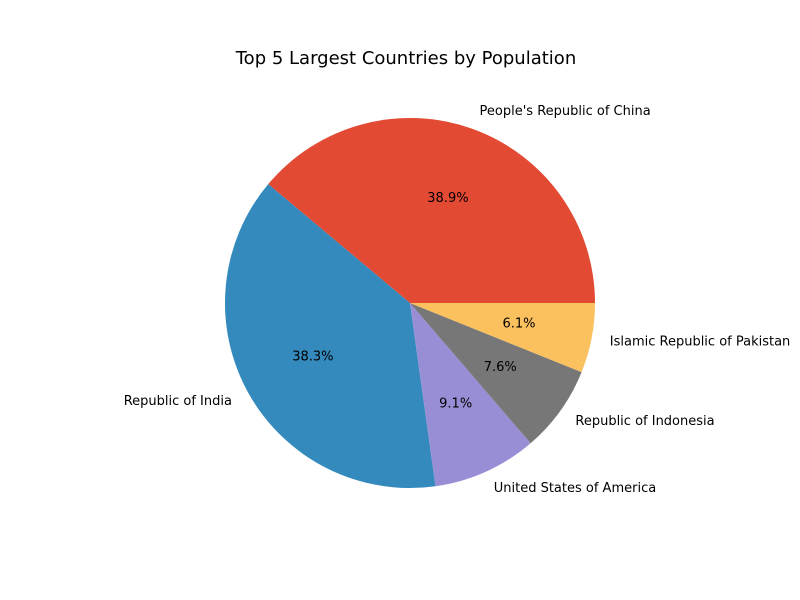 The height and width of the screenshot is (600, 800). I want to click on pie-slice-islamic-republic-of-pakistan, so click(502, 338).